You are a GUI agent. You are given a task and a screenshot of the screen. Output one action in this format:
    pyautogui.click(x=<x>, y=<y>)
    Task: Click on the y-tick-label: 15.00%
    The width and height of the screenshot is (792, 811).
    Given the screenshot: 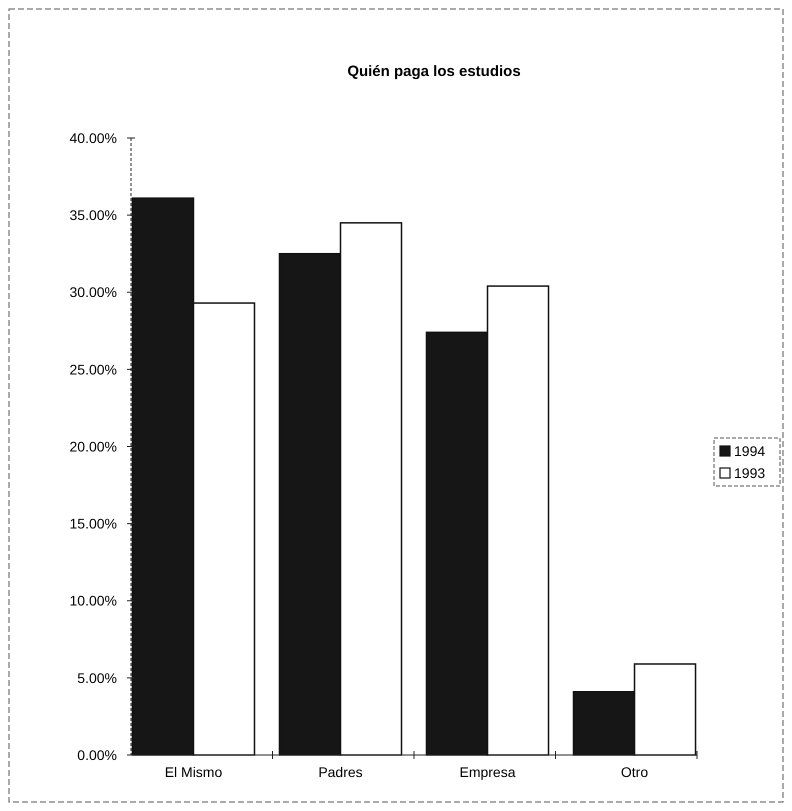 What is the action you would take?
    pyautogui.click(x=93, y=524)
    